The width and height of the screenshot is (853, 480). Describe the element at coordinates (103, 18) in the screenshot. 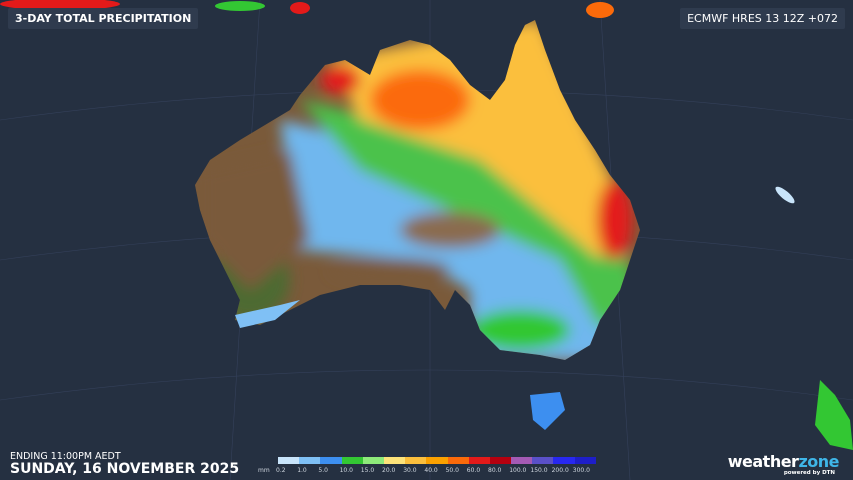

I see `map-title: 3-DAY TOTAL PRECIPITATION` at that location.